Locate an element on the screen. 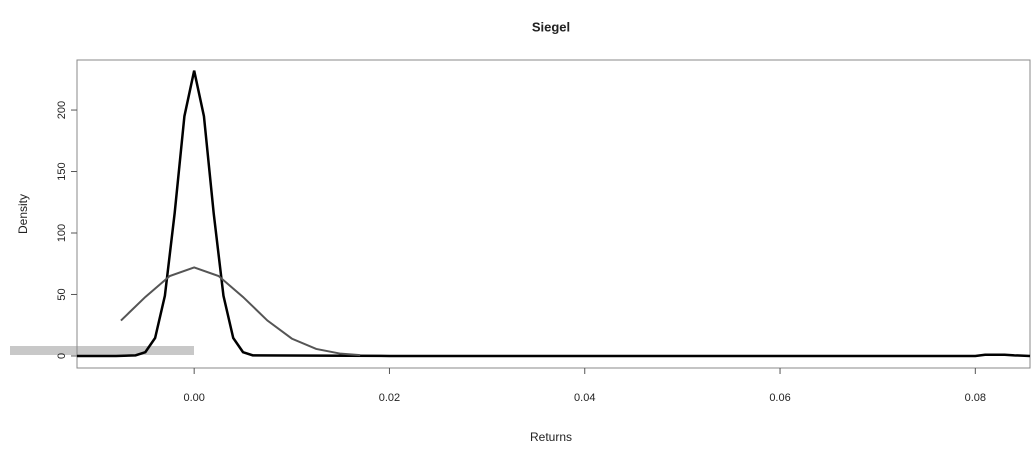 The height and width of the screenshot is (453, 1032). y-tick-label: 100 is located at coordinates (62, 233).